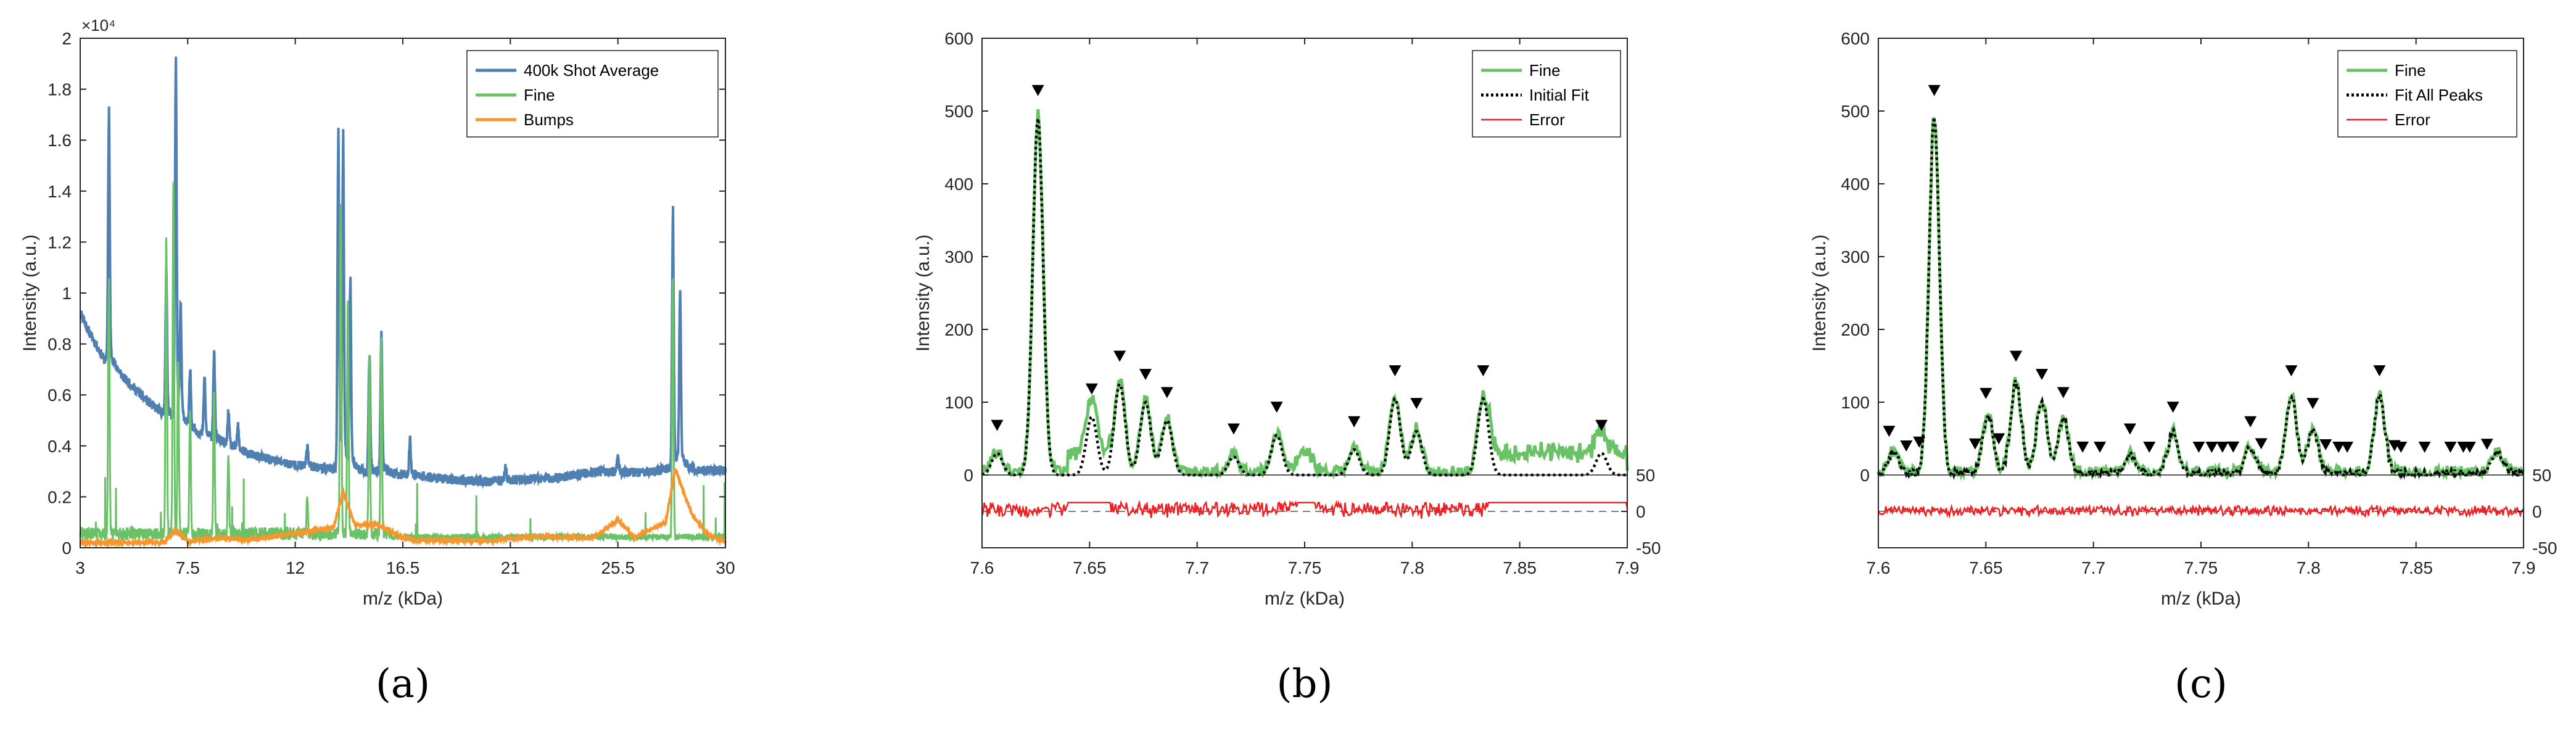 This screenshot has width=2576, height=731. I want to click on y-axis-title-b: Intensity (a.u.), so click(923, 293).